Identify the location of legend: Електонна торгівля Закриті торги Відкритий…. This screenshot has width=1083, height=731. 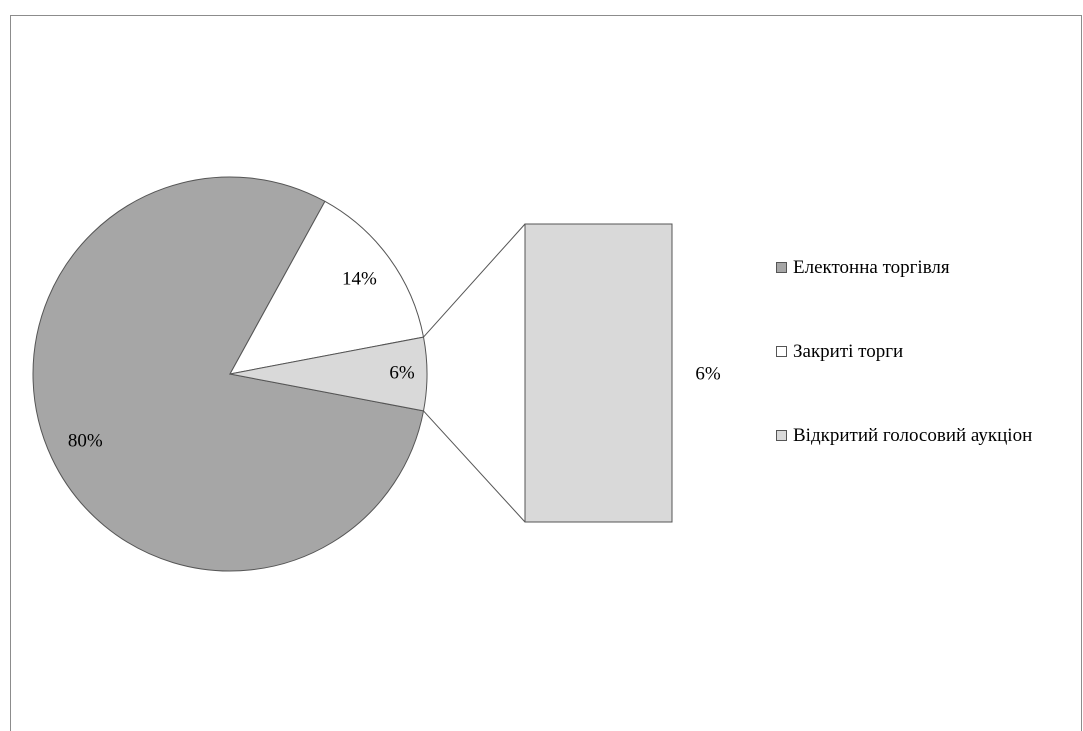
(909, 381).